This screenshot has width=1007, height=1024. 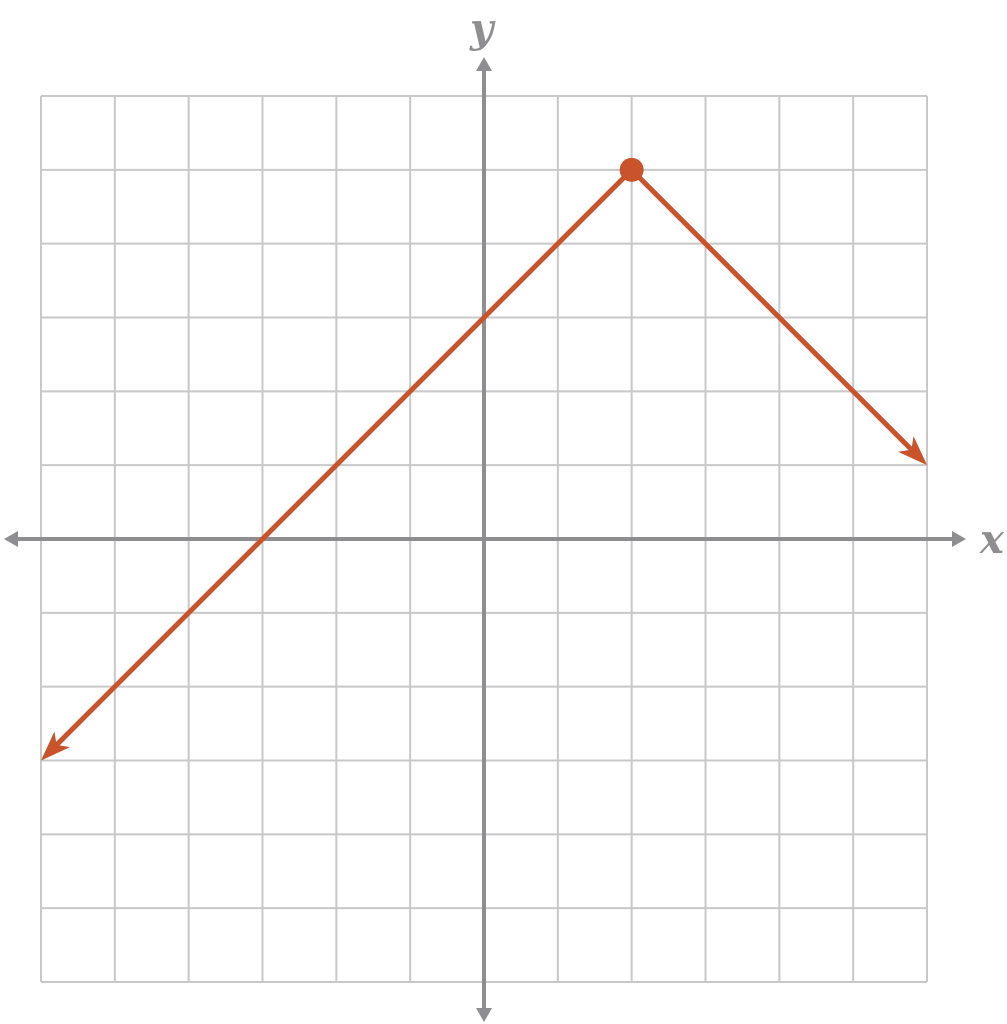 I want to click on line-arrow-start, so click(x=55, y=746).